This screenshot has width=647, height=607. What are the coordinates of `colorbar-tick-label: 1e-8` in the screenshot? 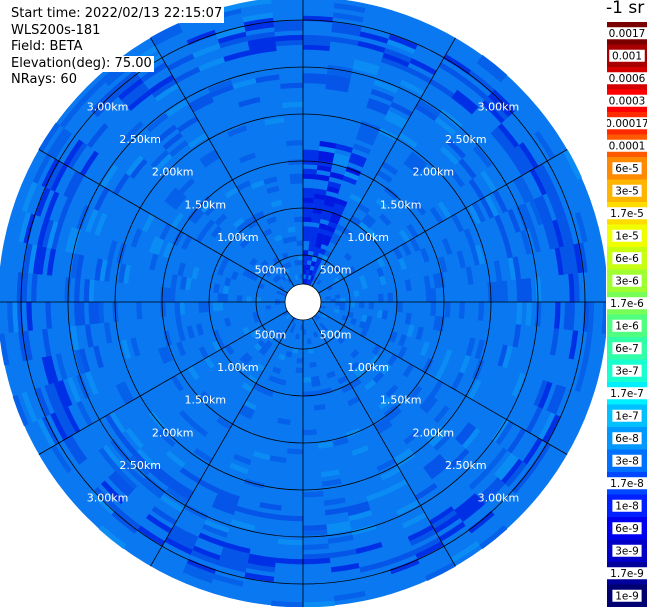 It's located at (627, 506).